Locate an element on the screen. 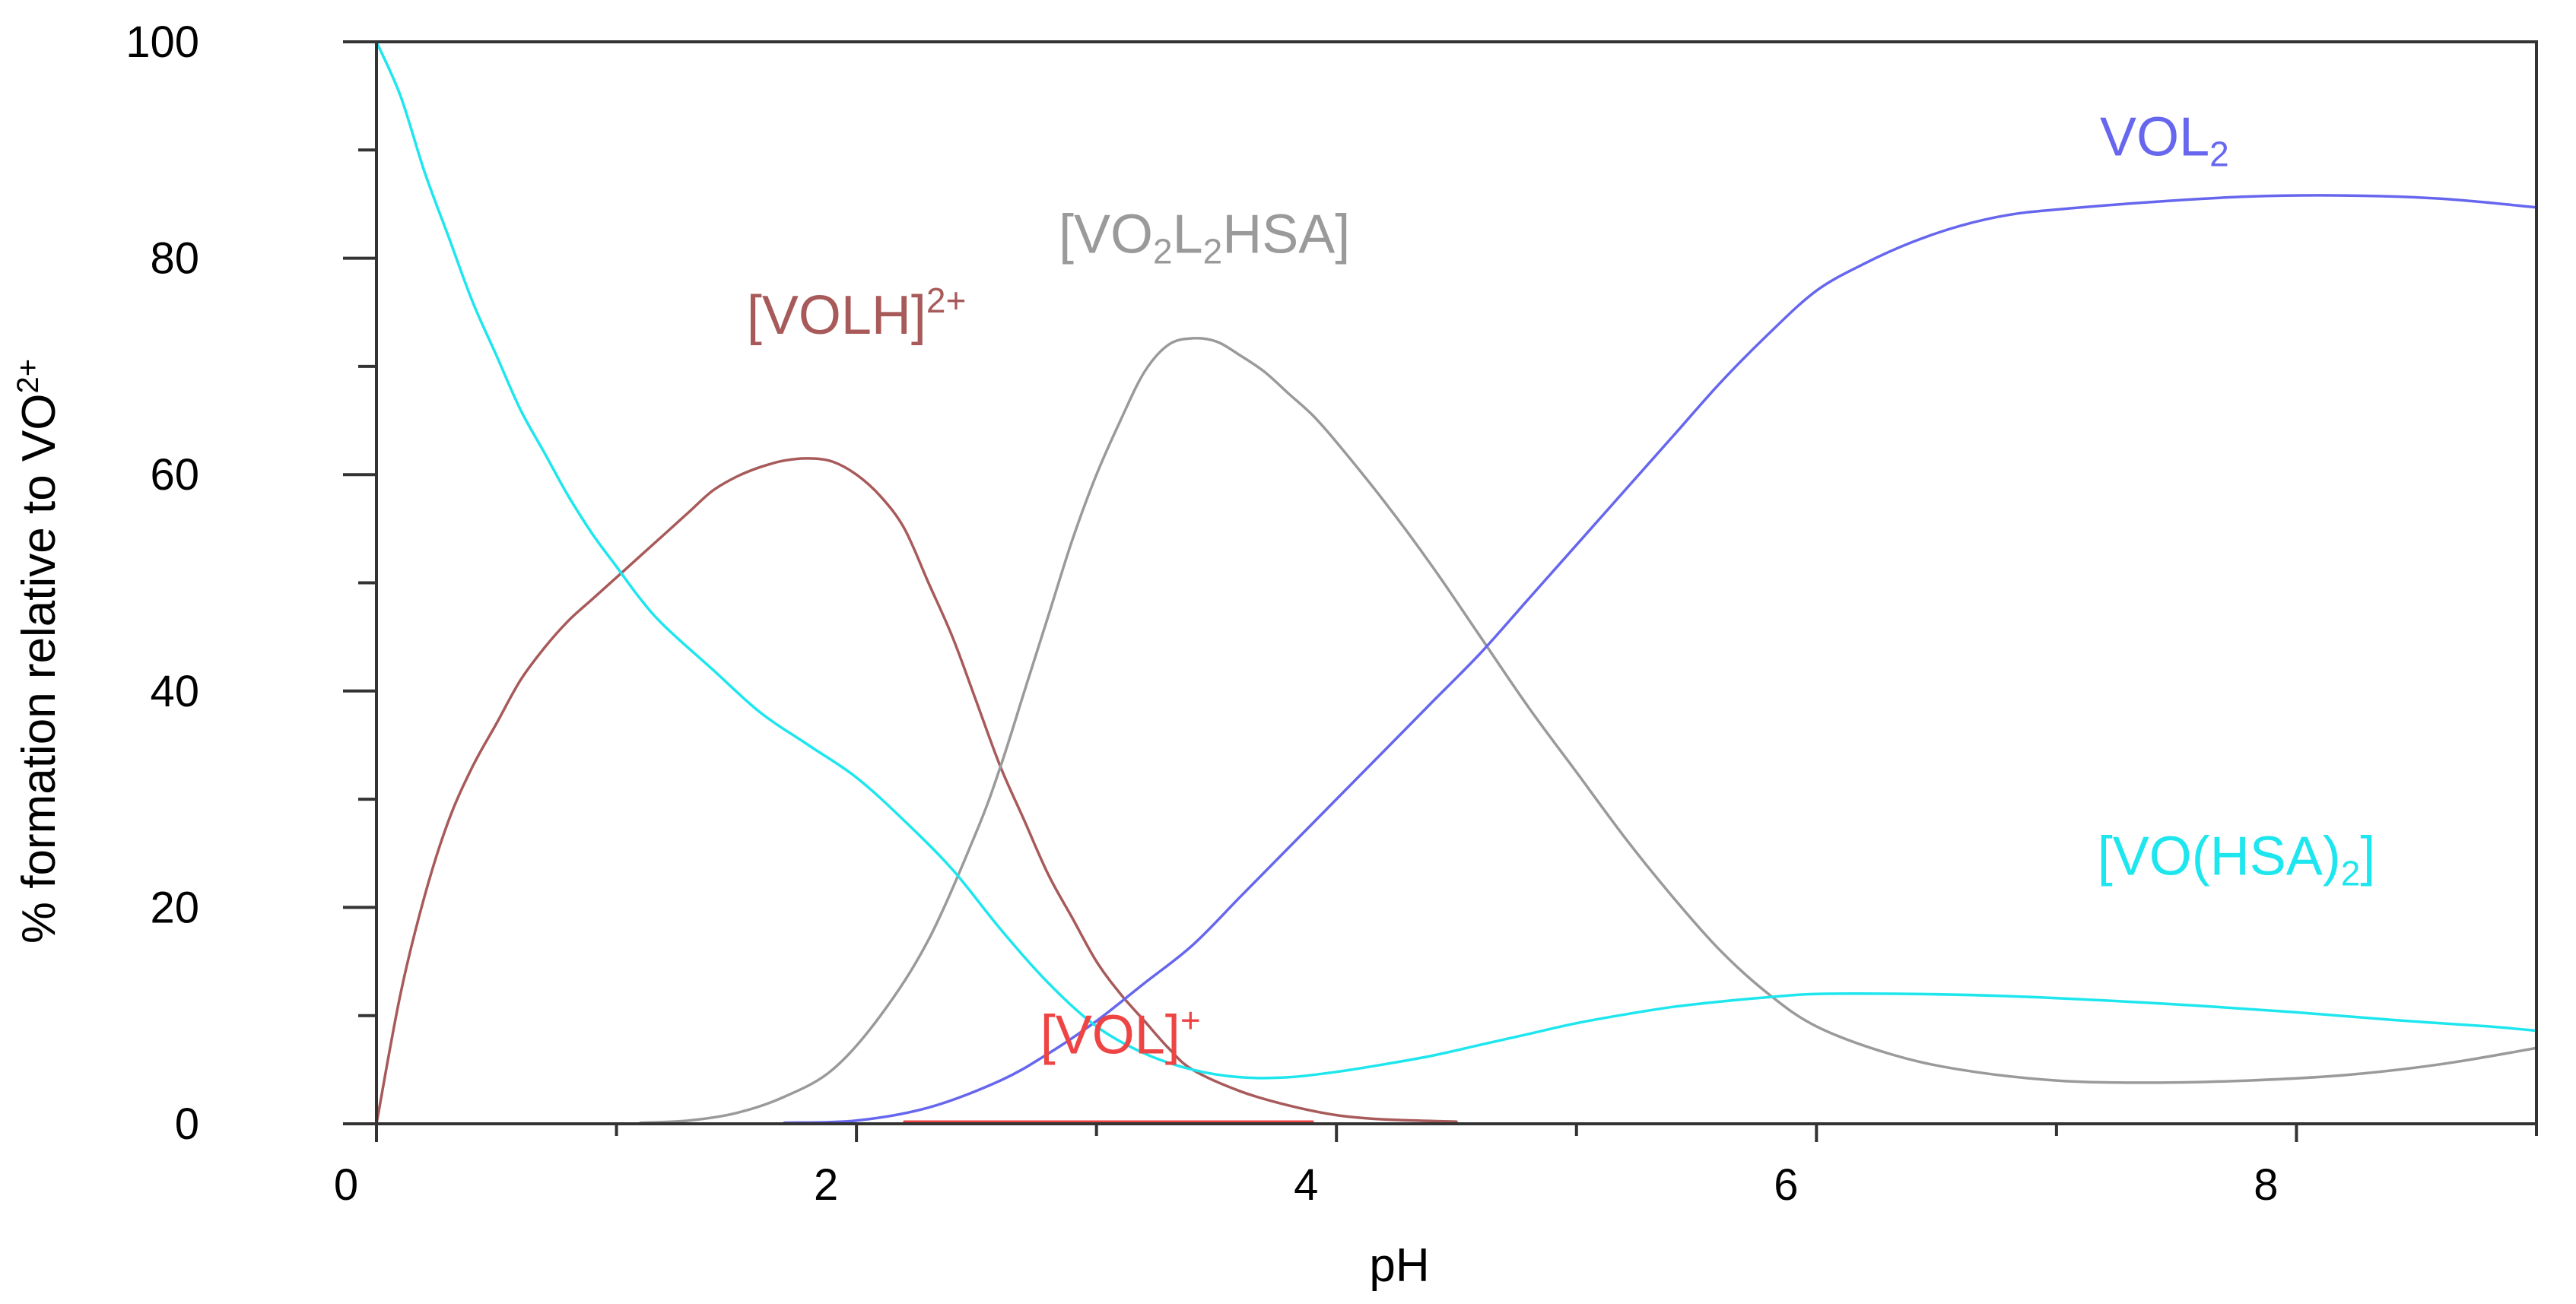  series-label-part: [VO(HSA) is located at coordinates (2219, 857).